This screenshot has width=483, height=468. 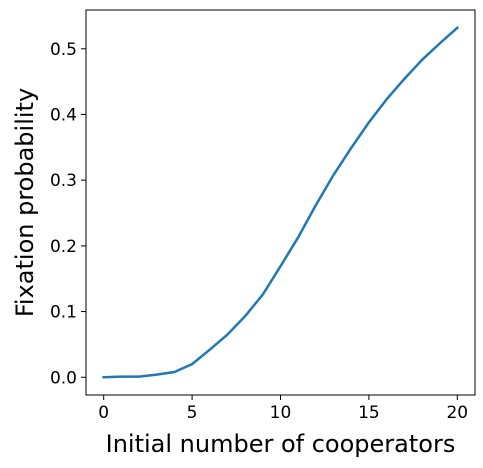 I want to click on y-tick-label: 0.2, so click(x=63, y=247).